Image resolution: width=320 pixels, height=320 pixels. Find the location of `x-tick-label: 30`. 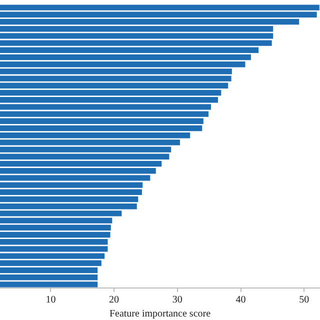

x-tick-label: 30 is located at coordinates (177, 300).